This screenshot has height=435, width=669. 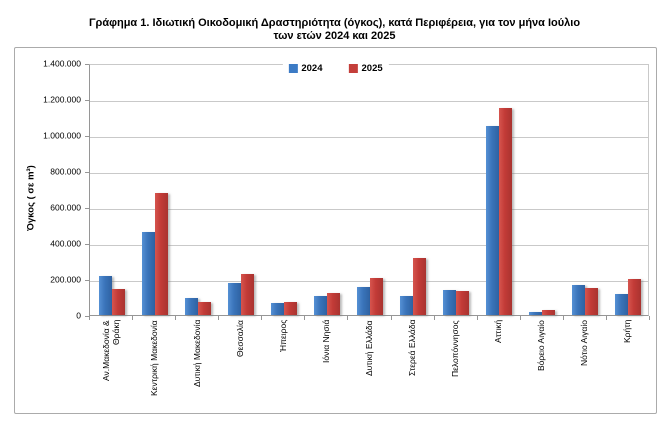 I want to click on x-axis-label: Αν.Μακεδονία & Θράκη, so click(x=110, y=350).